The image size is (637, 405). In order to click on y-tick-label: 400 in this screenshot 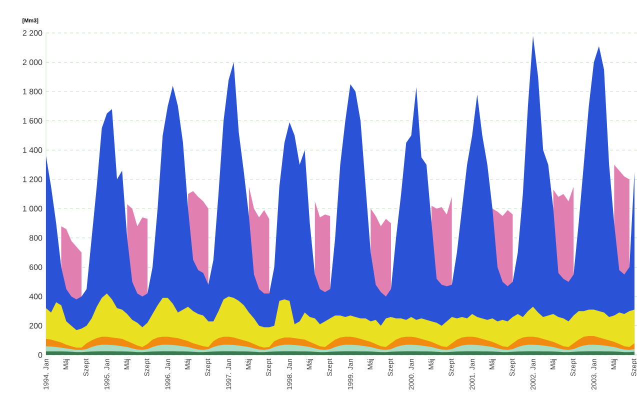, I will do `click(35, 297)`.